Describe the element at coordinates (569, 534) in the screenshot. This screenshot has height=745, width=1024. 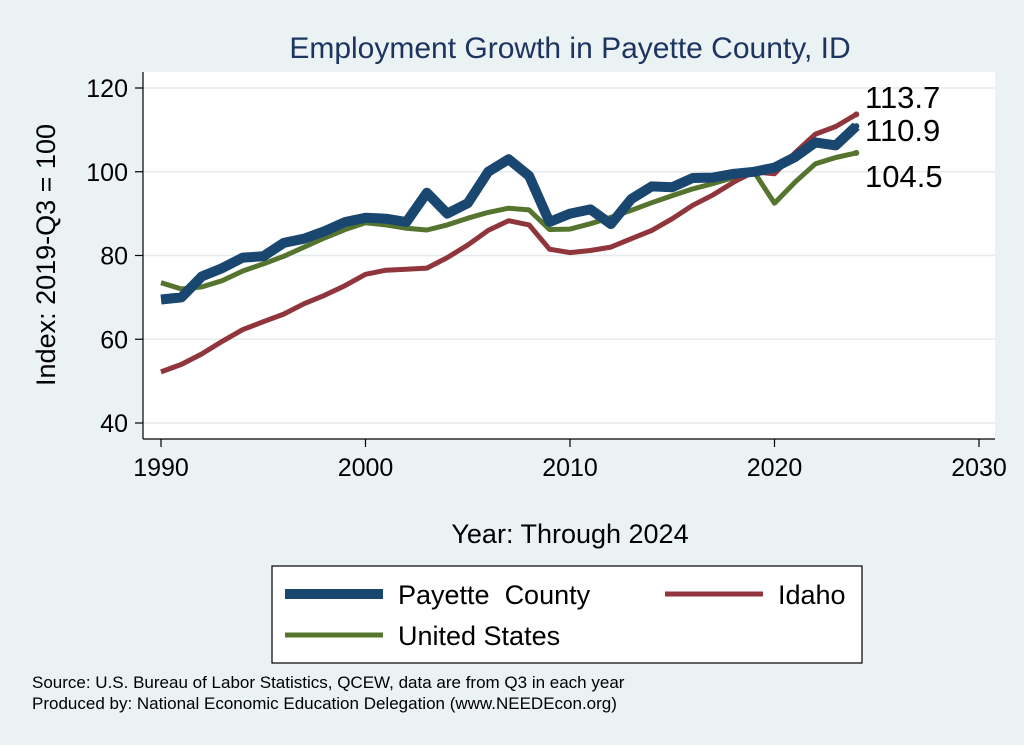
I see `x-axis-title: Year: Through 2024` at that location.